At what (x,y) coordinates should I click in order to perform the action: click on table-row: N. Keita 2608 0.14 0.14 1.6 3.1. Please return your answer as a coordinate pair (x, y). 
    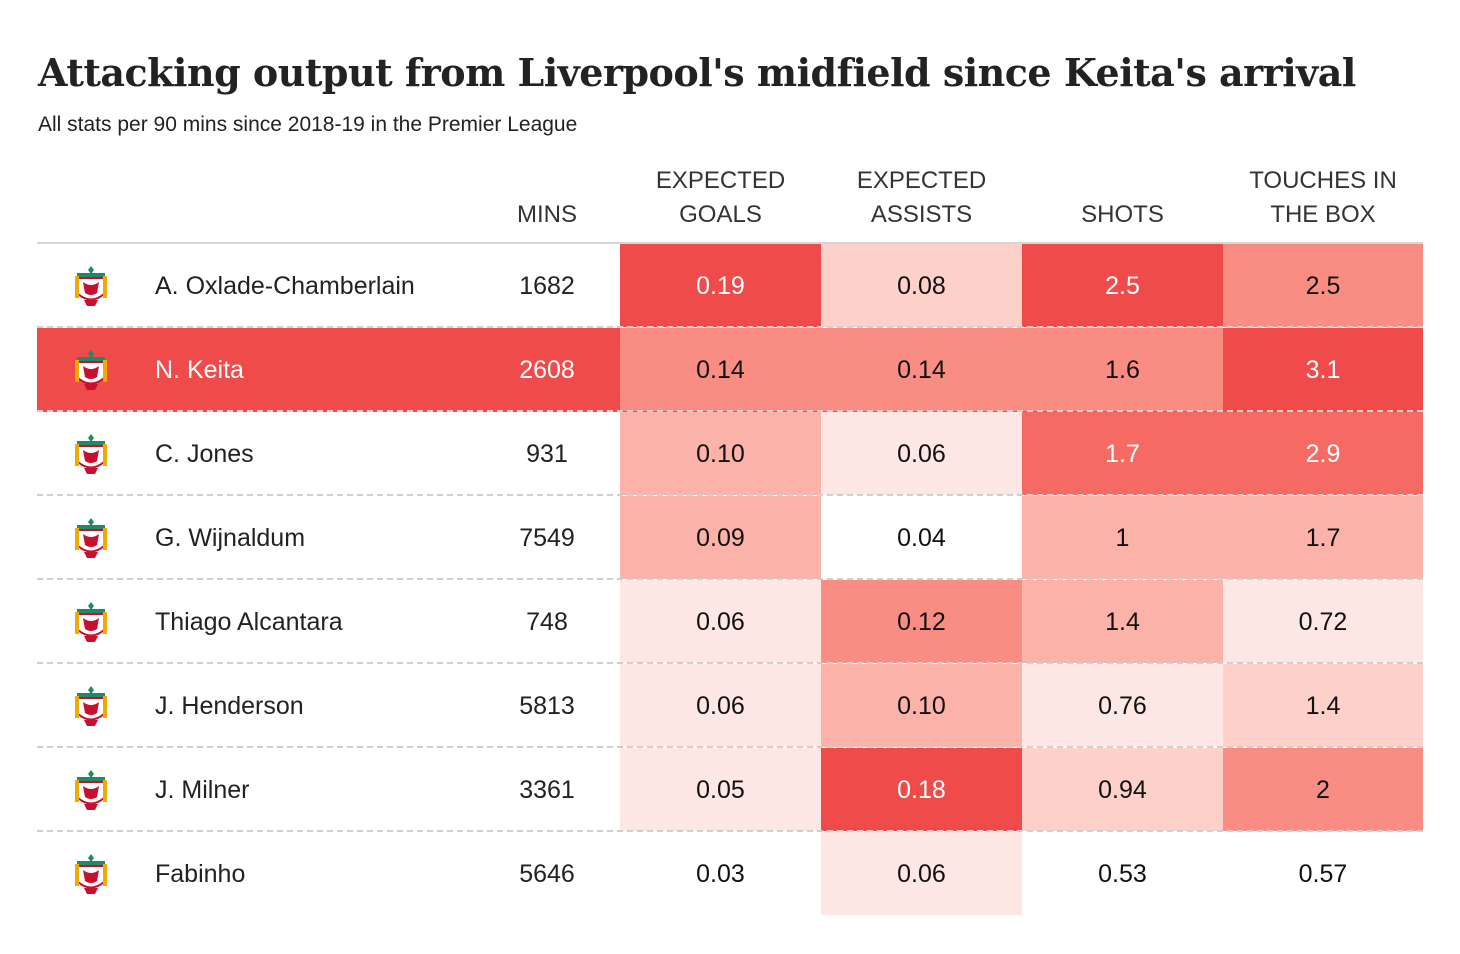
    Looking at the image, I should click on (730, 370).